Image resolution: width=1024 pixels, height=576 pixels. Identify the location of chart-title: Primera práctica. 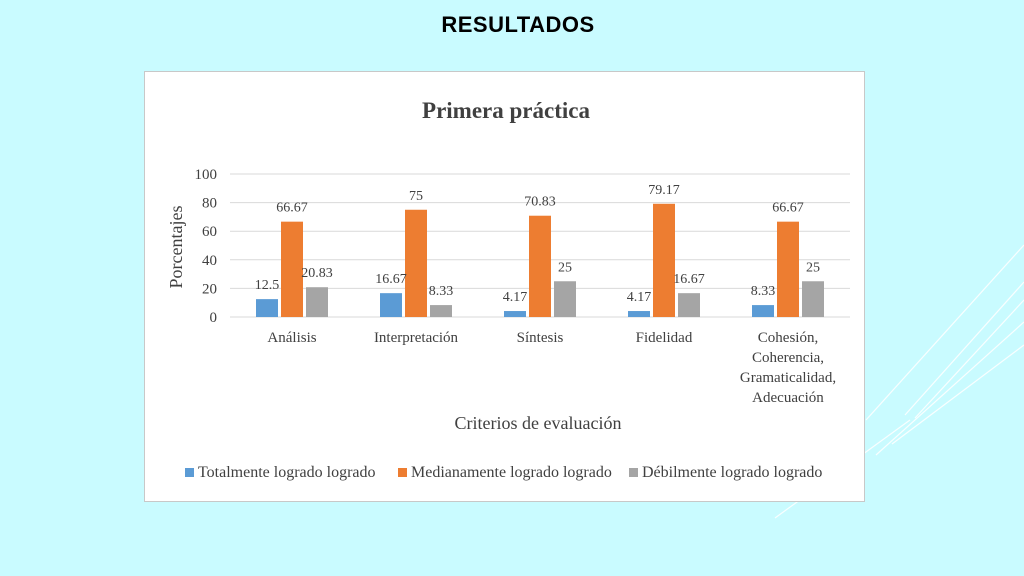
(506, 110).